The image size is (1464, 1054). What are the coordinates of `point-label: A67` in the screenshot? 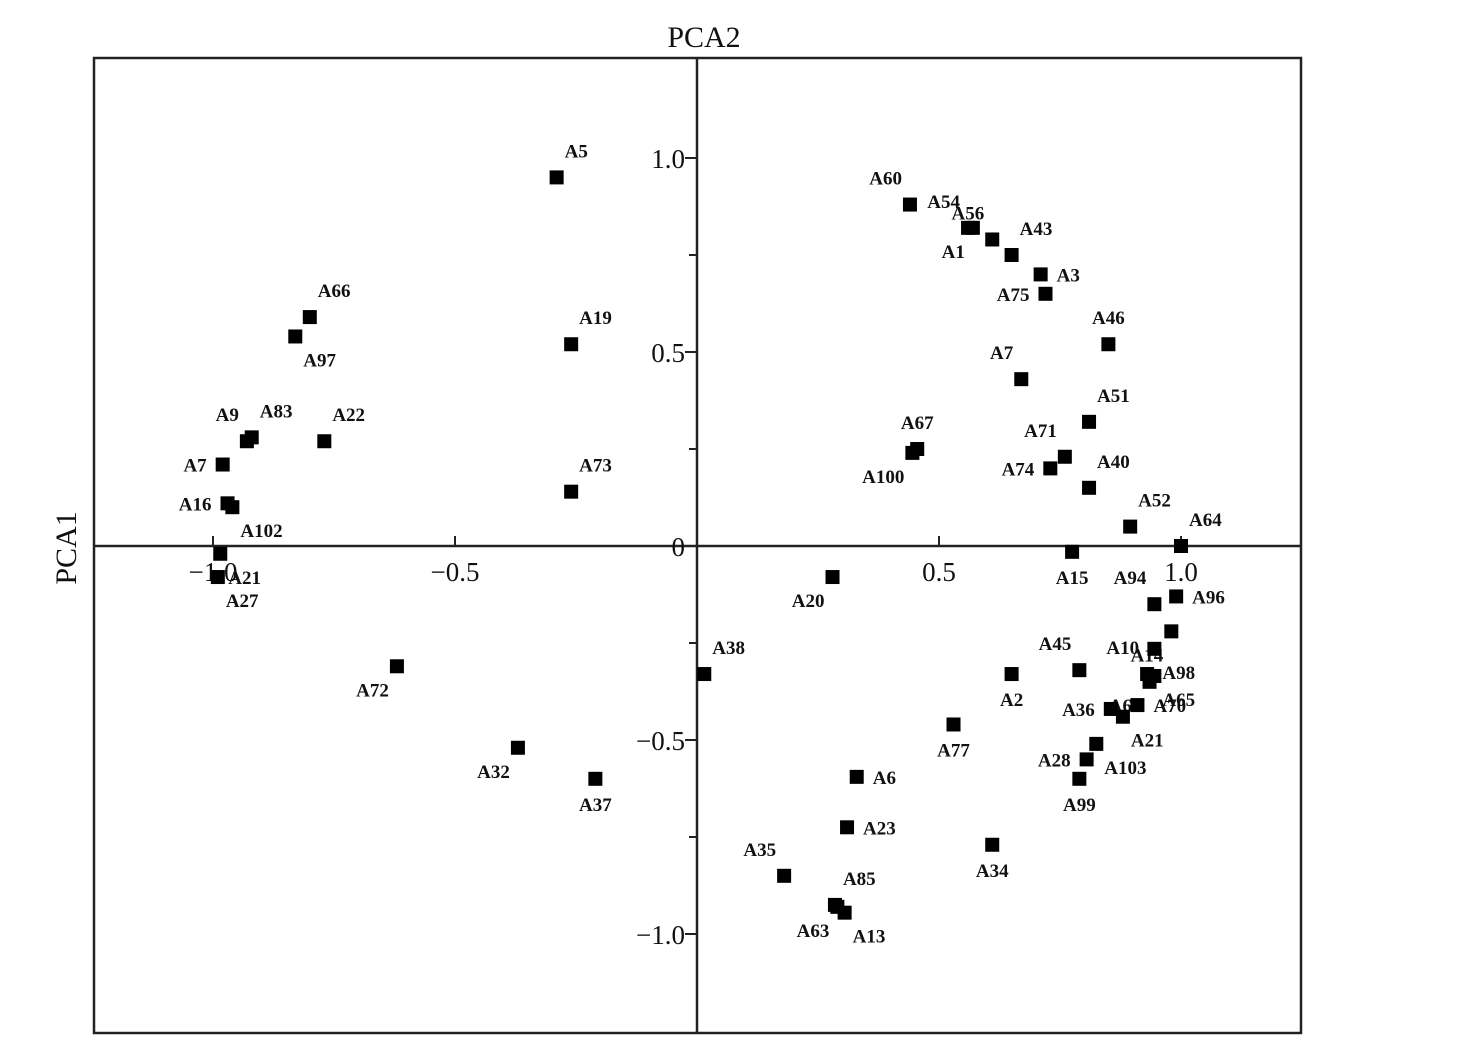 It's located at (917, 423).